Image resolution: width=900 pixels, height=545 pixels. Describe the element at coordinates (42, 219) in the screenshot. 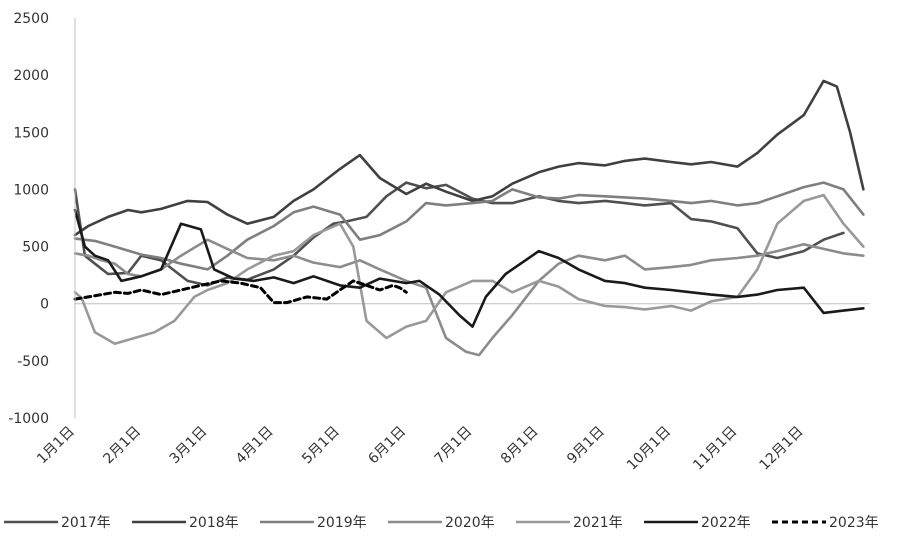

I see `y-axis: 2500 2000 1500 1000 500 0 -500 -1000` at that location.